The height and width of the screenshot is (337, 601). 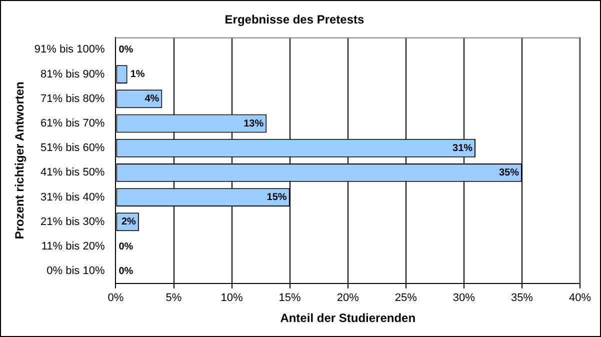 What do you see at coordinates (72, 222) in the screenshot?
I see `y-tick-label: 21% bis 30%` at bounding box center [72, 222].